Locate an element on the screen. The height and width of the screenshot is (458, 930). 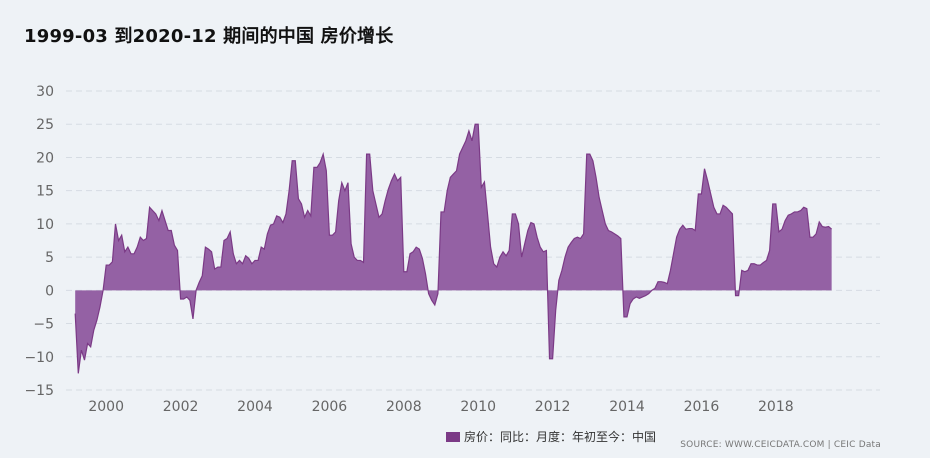
x-tick-label: 2004 is located at coordinates (255, 407).